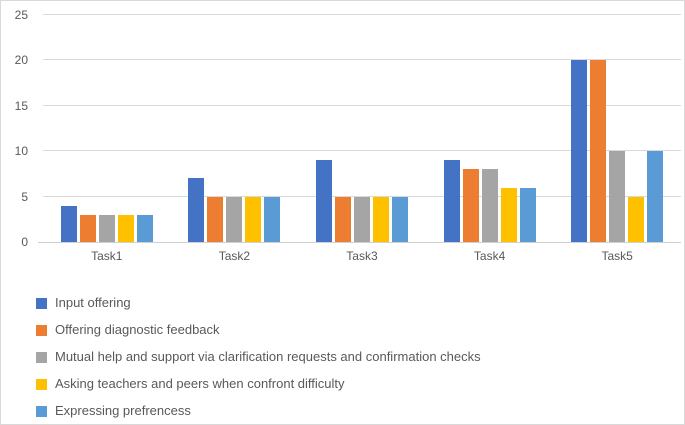  Describe the element at coordinates (87, 228) in the screenshot. I see `bar-task1-offering-diagnostic` at that location.